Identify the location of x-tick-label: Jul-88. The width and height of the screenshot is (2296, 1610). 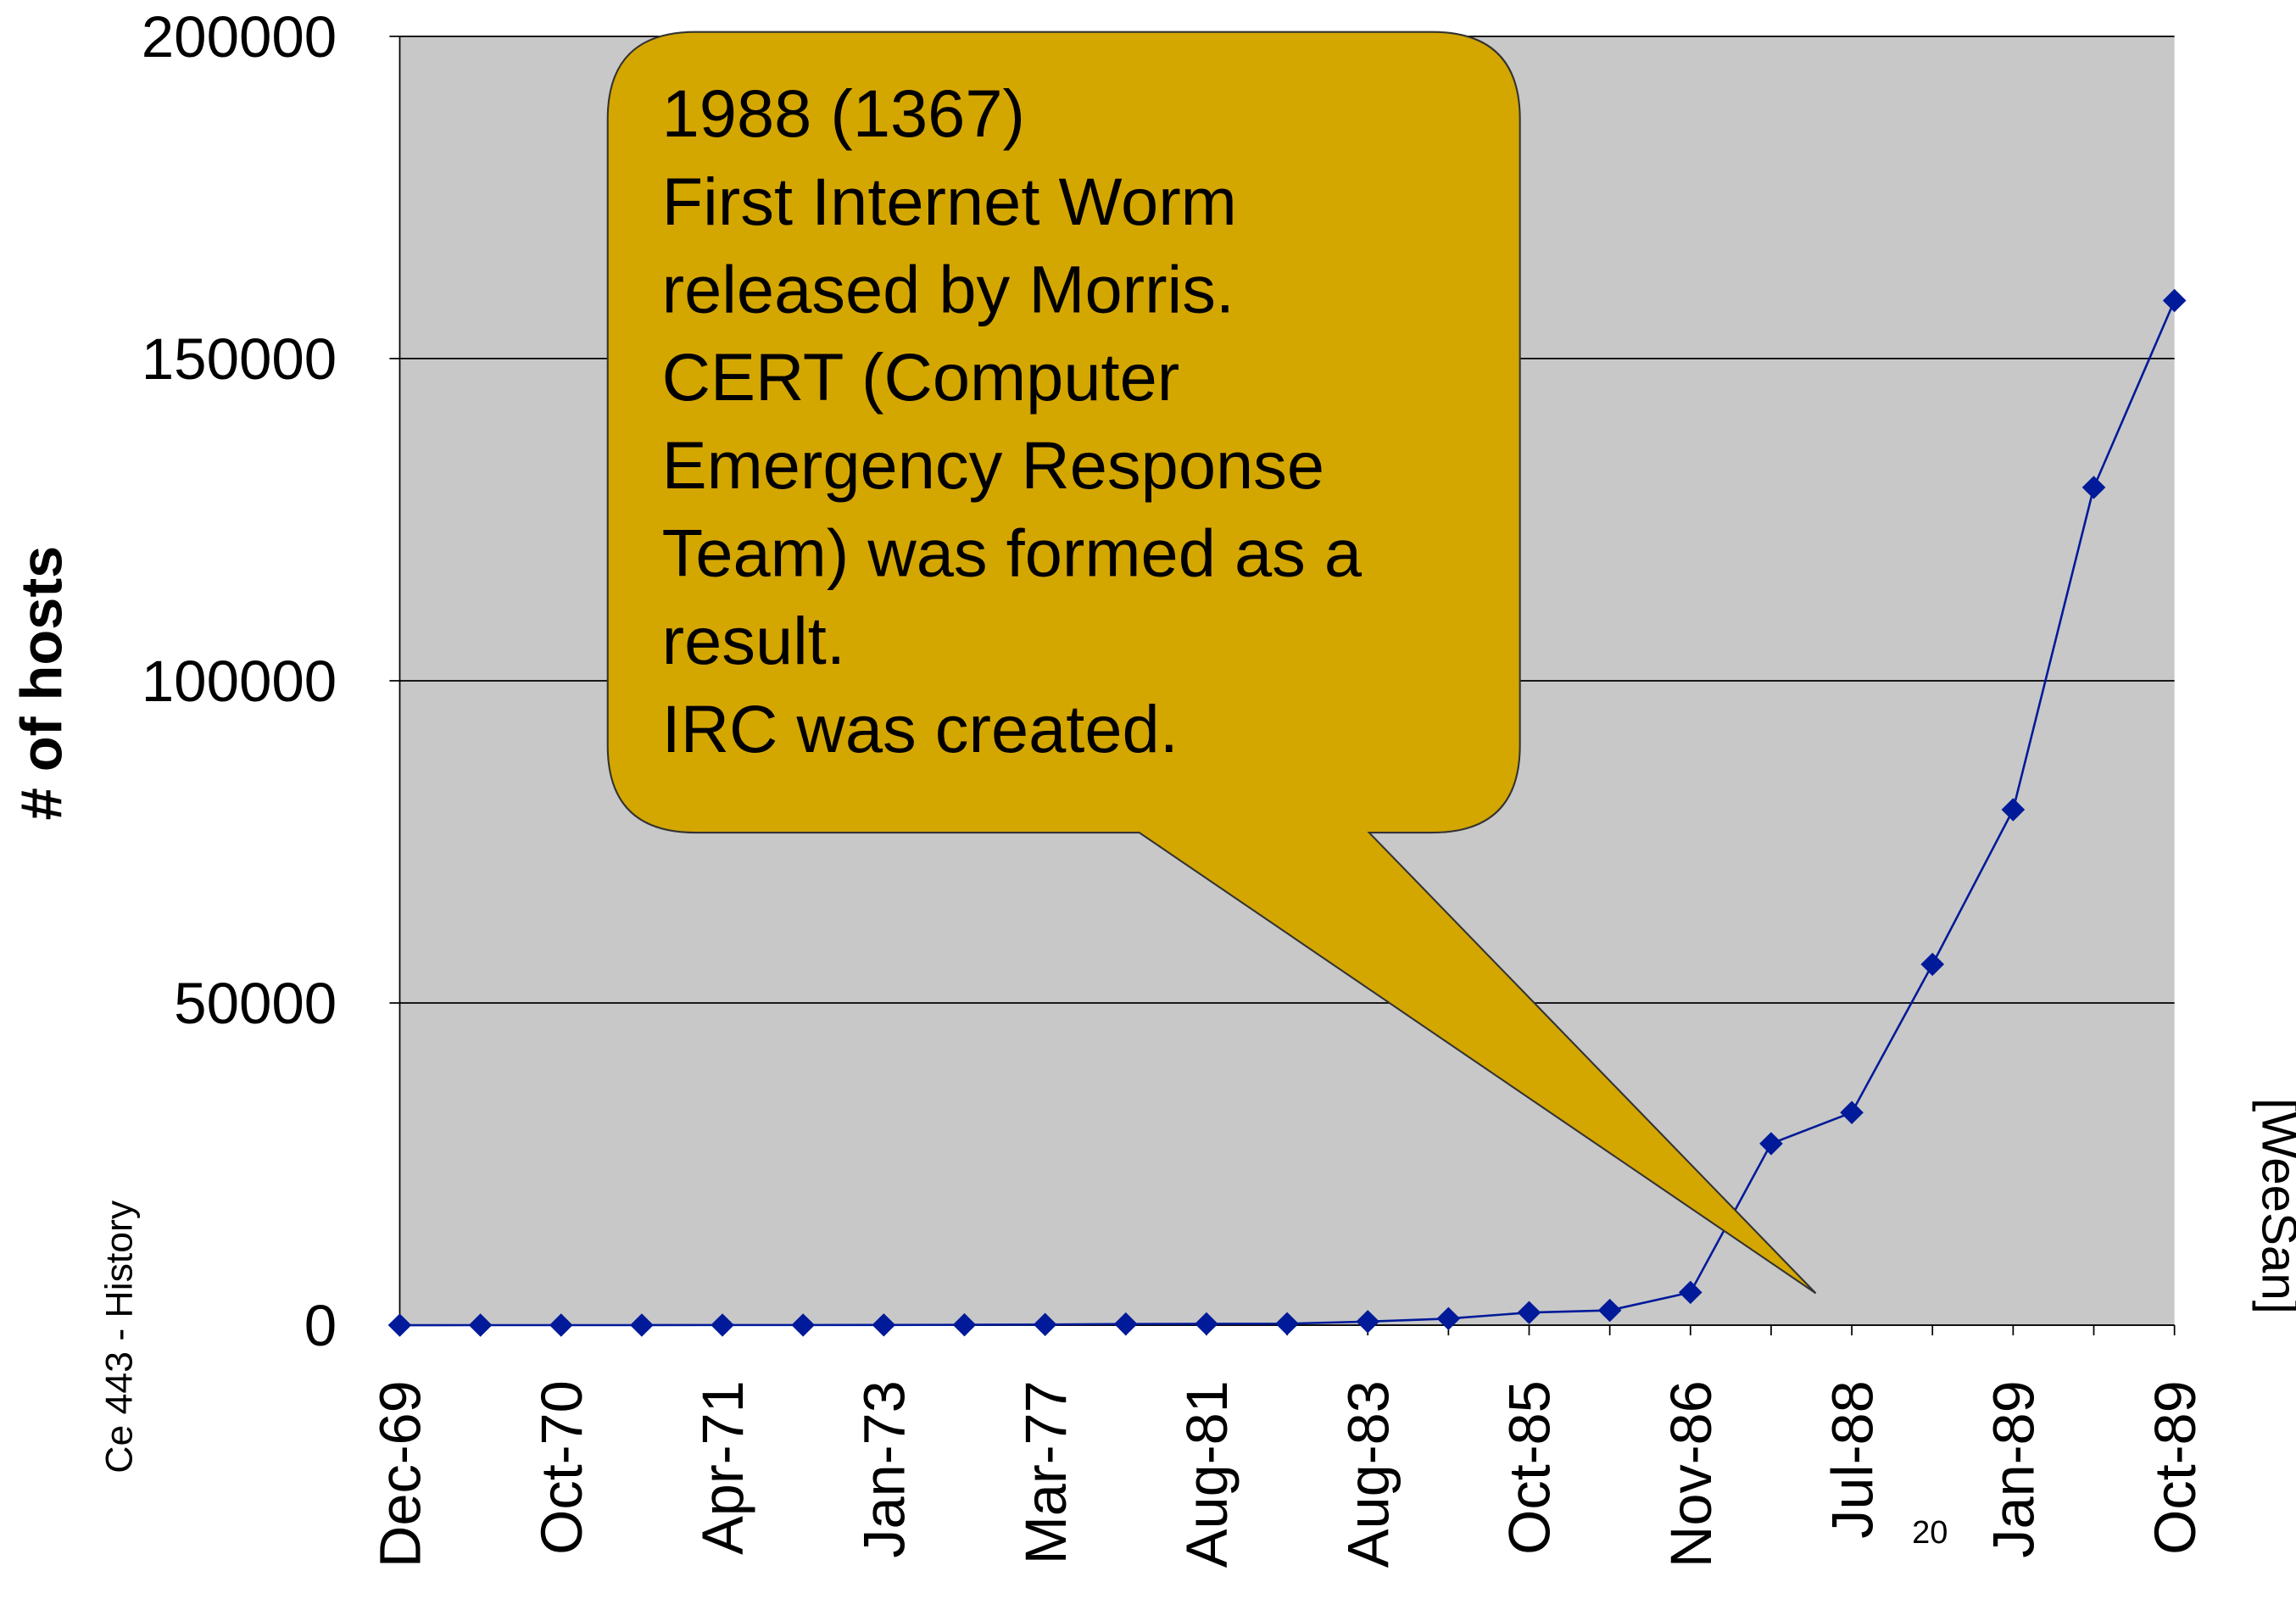
(1852, 1459).